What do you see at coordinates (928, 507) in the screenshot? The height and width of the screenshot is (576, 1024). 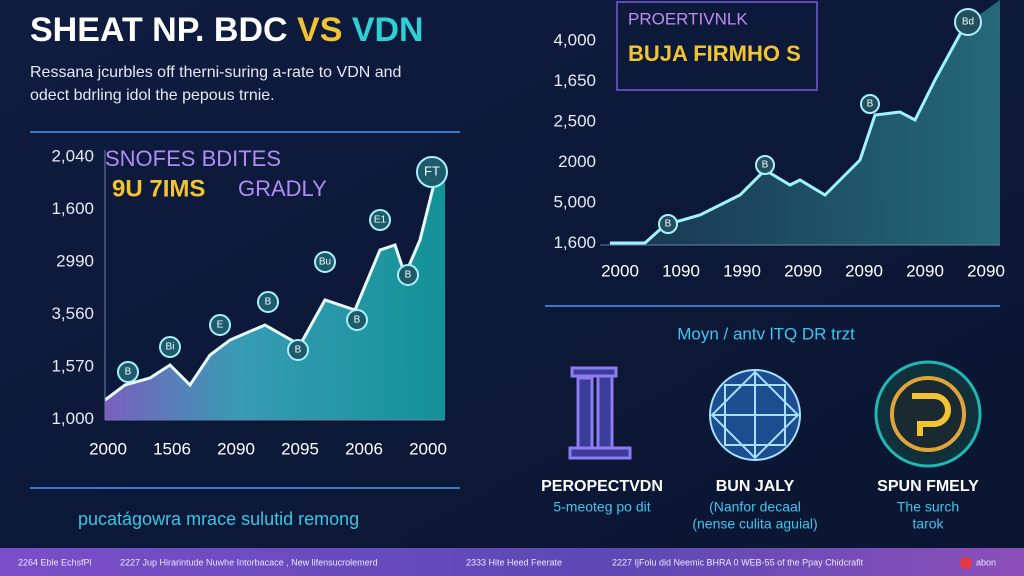 I see `feature-text: The surch` at bounding box center [928, 507].